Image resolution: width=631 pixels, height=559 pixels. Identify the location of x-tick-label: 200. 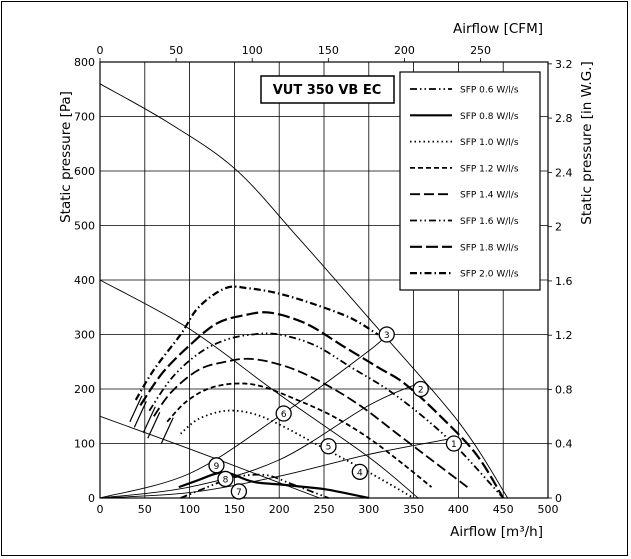
(279, 509).